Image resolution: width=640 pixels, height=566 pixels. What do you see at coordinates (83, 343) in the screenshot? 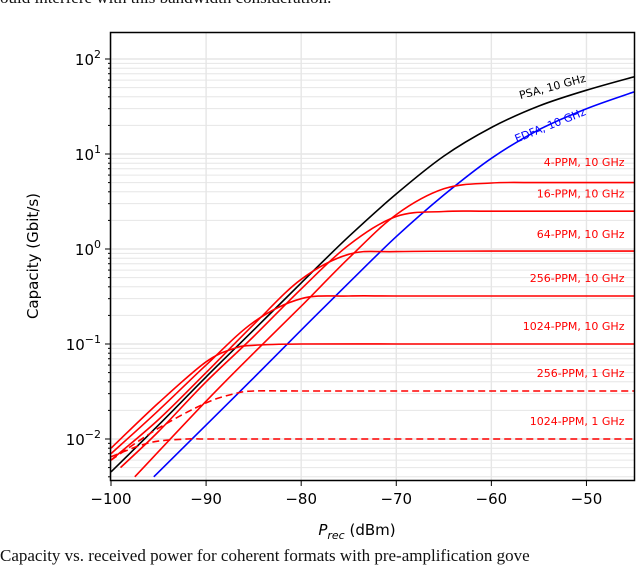
I see `y-tick-label: 10⁻¹` at bounding box center [83, 343].